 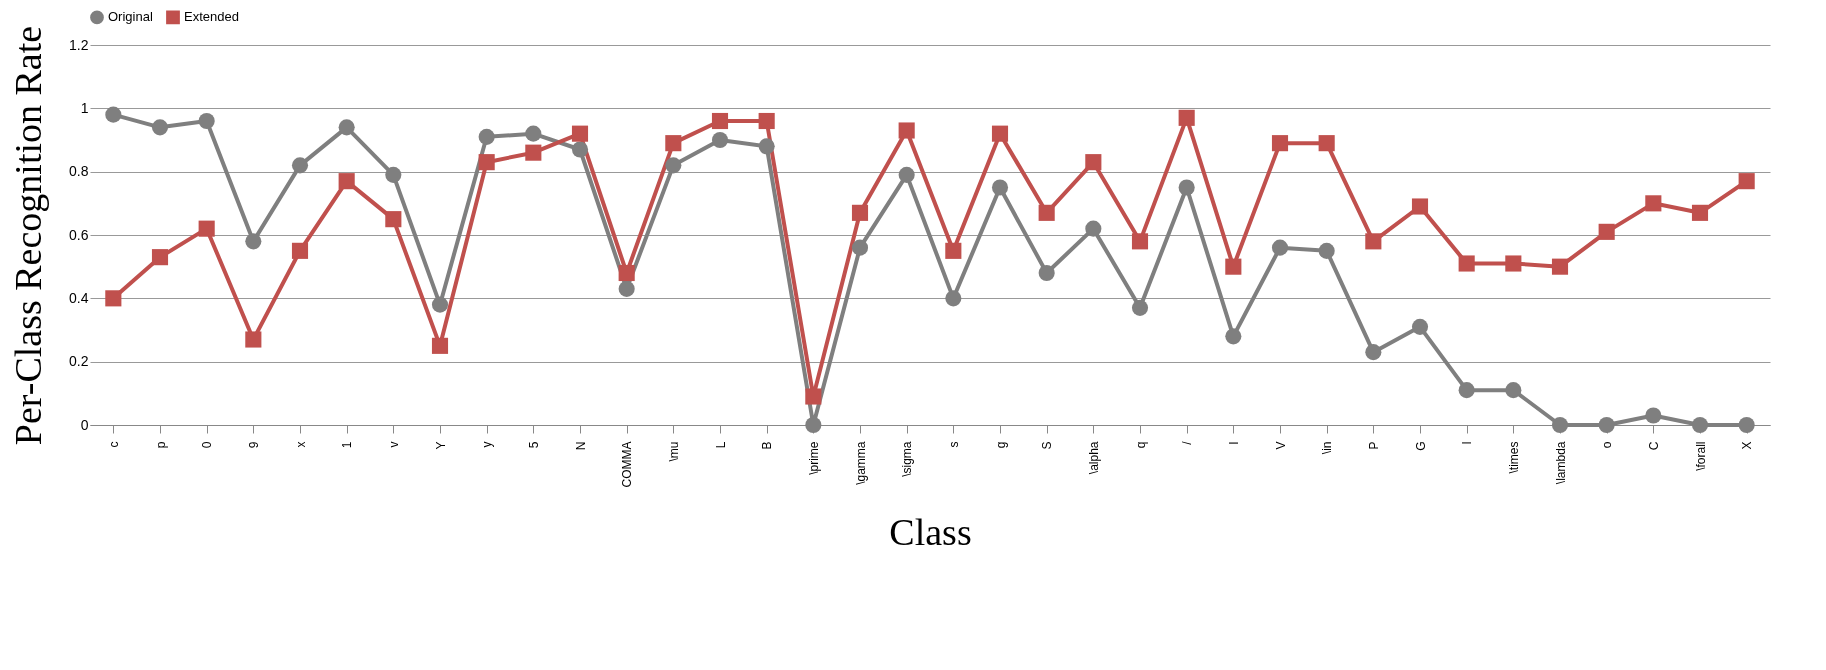 What do you see at coordinates (813, 458) in the screenshot?
I see `x-tick-label: \prime` at bounding box center [813, 458].